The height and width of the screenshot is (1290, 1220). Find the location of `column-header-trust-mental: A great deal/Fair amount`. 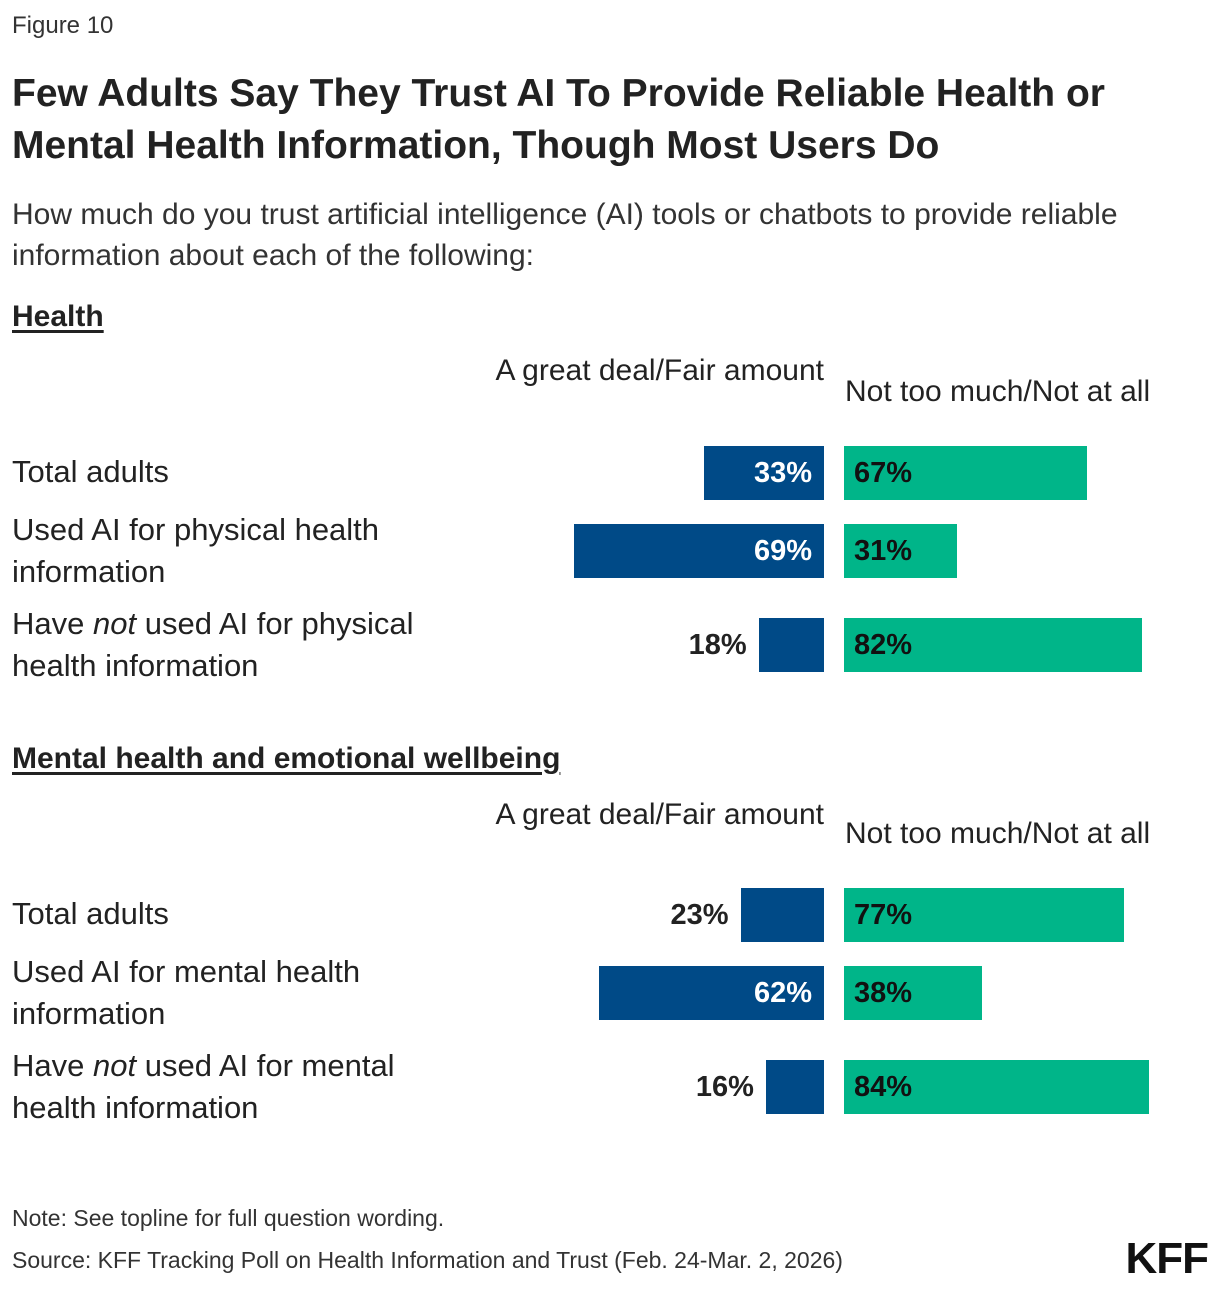

column-header-trust-mental: A great deal/Fair amount is located at coordinates (659, 814).